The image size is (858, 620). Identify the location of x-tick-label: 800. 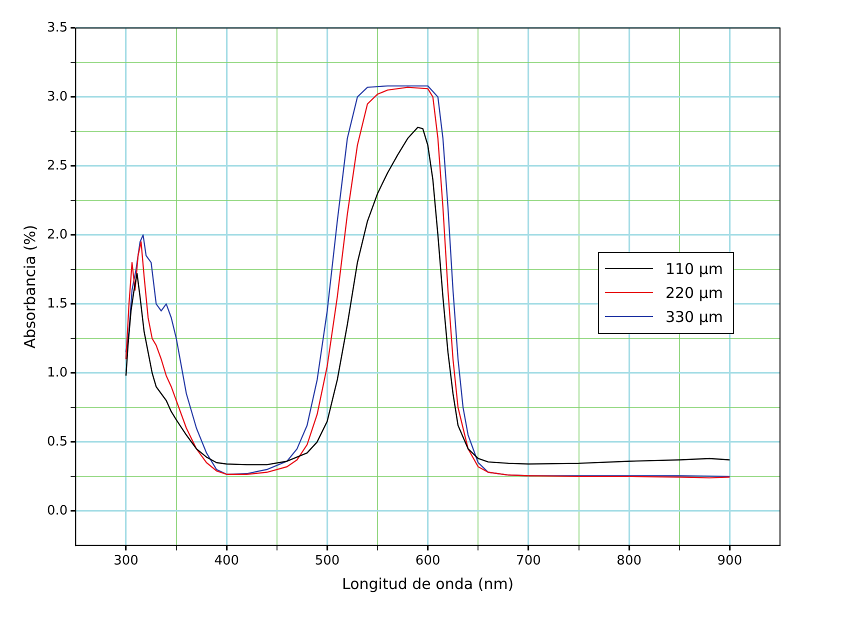
(629, 561).